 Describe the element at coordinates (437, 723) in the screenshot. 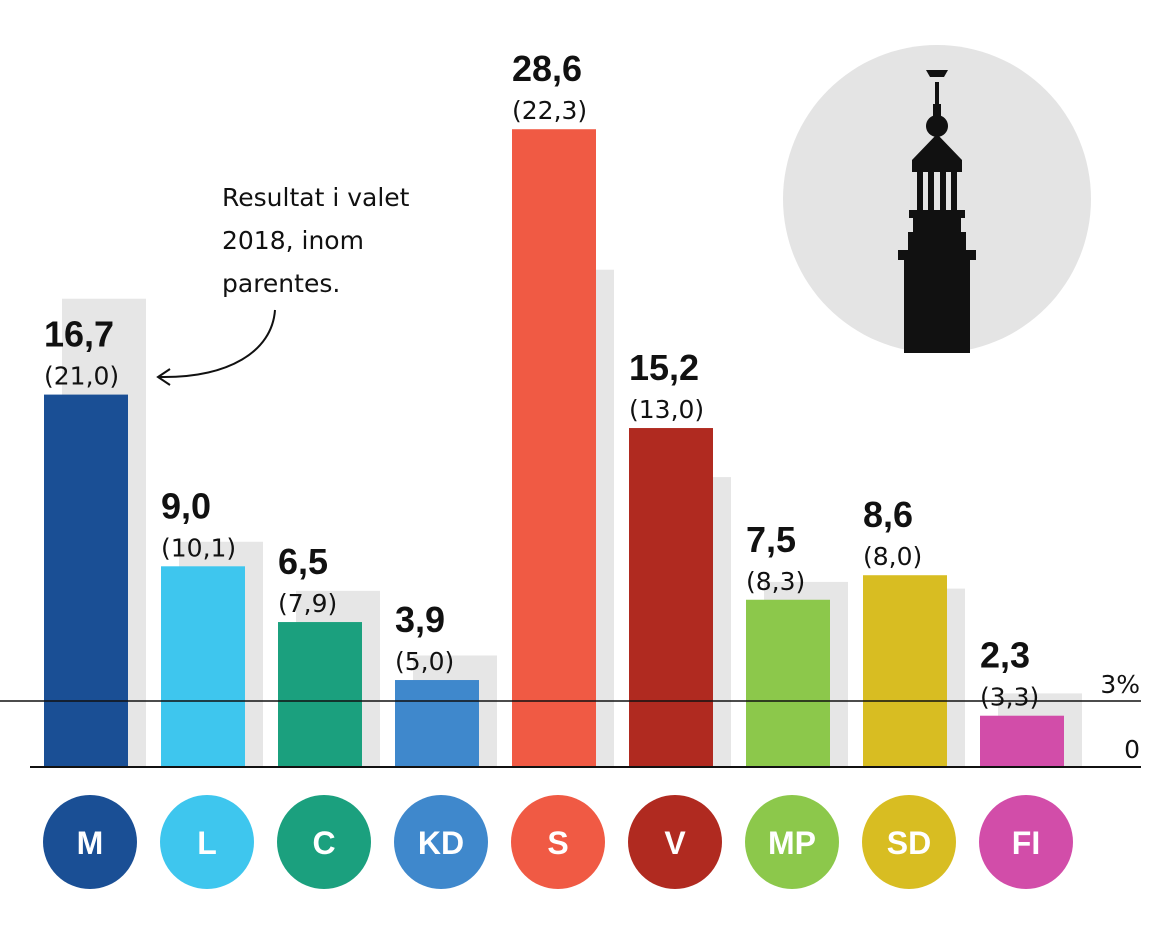

I see `bar-current-kd` at that location.